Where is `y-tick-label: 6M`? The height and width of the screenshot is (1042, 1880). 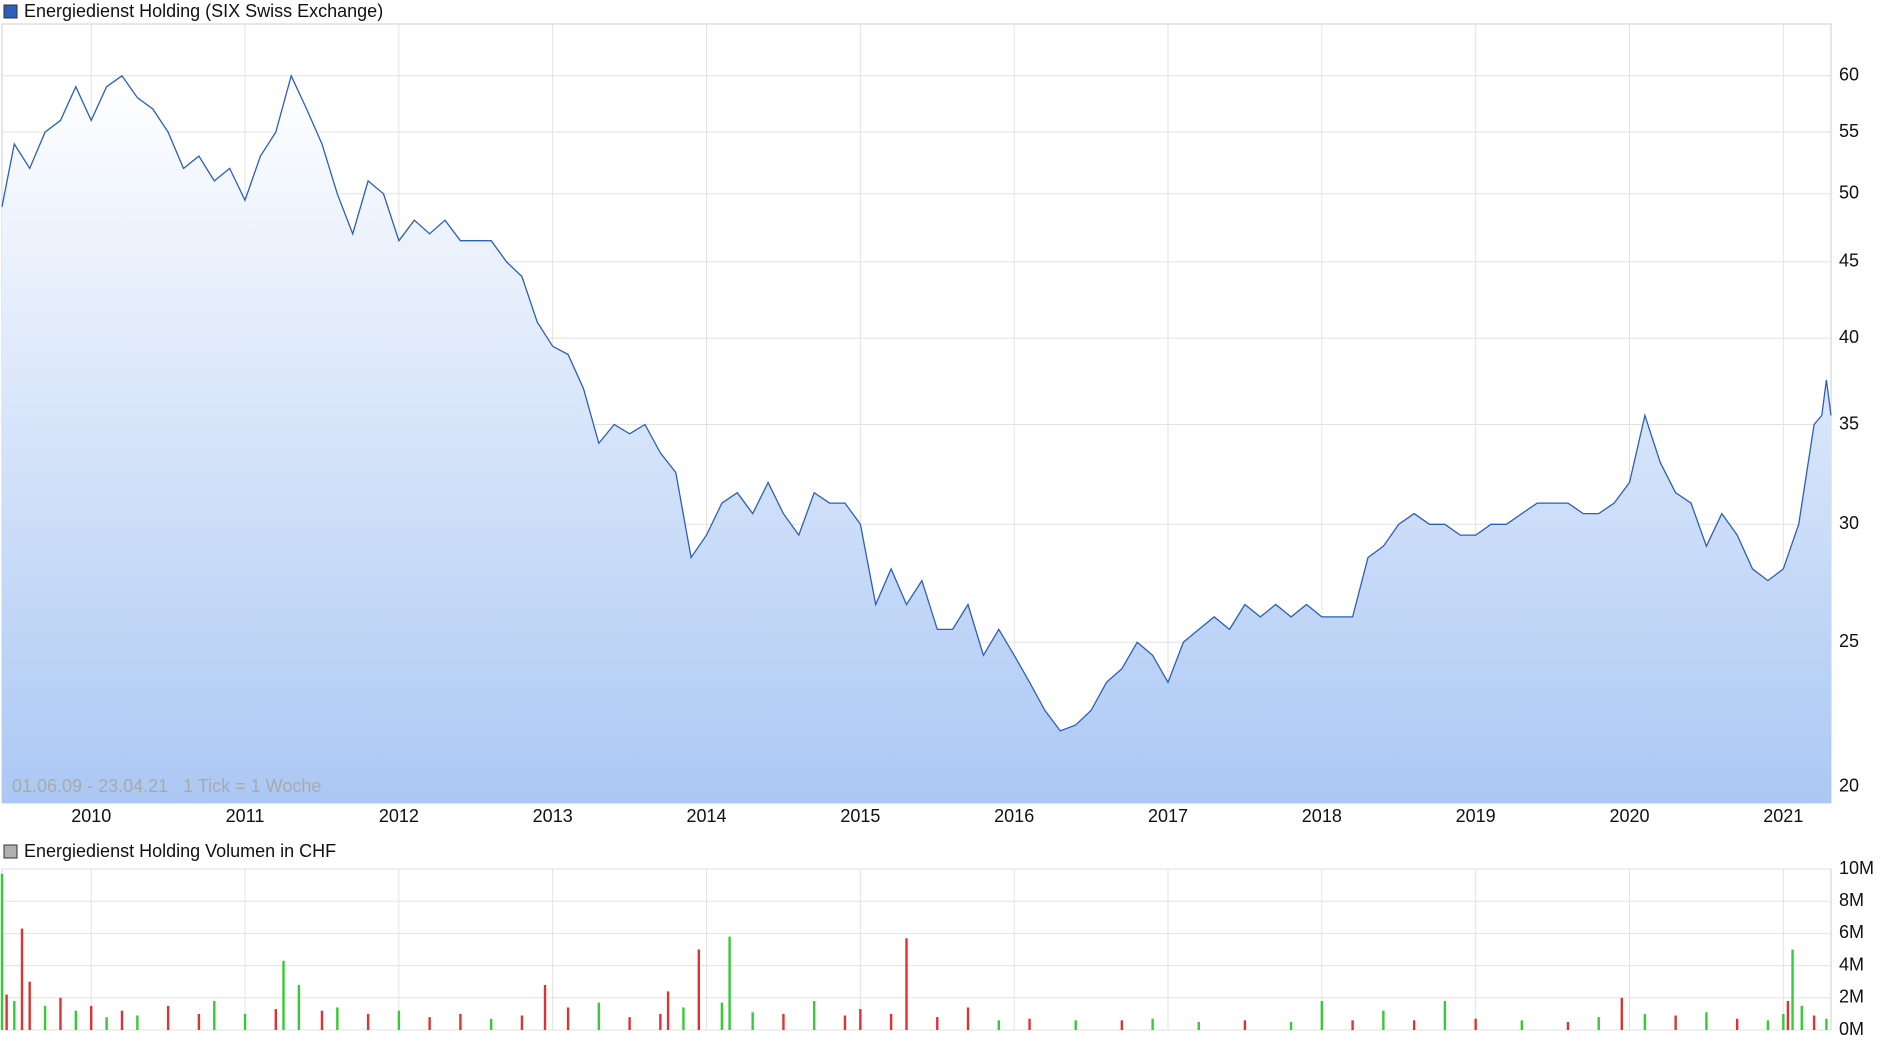
y-tick-label: 6M is located at coordinates (1851, 932).